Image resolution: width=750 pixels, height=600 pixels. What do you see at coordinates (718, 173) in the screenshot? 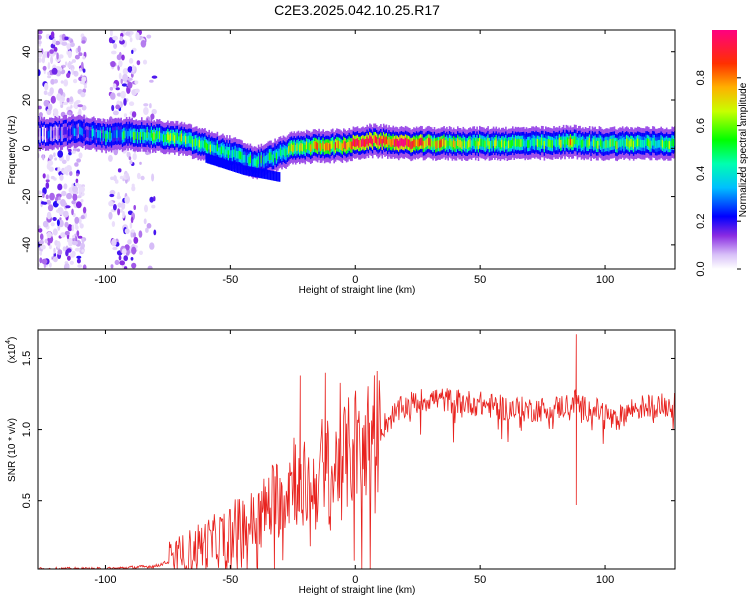
I see `colorbar-ticks: 0.0 0.2 0.4 0.6 0.8` at bounding box center [718, 173].